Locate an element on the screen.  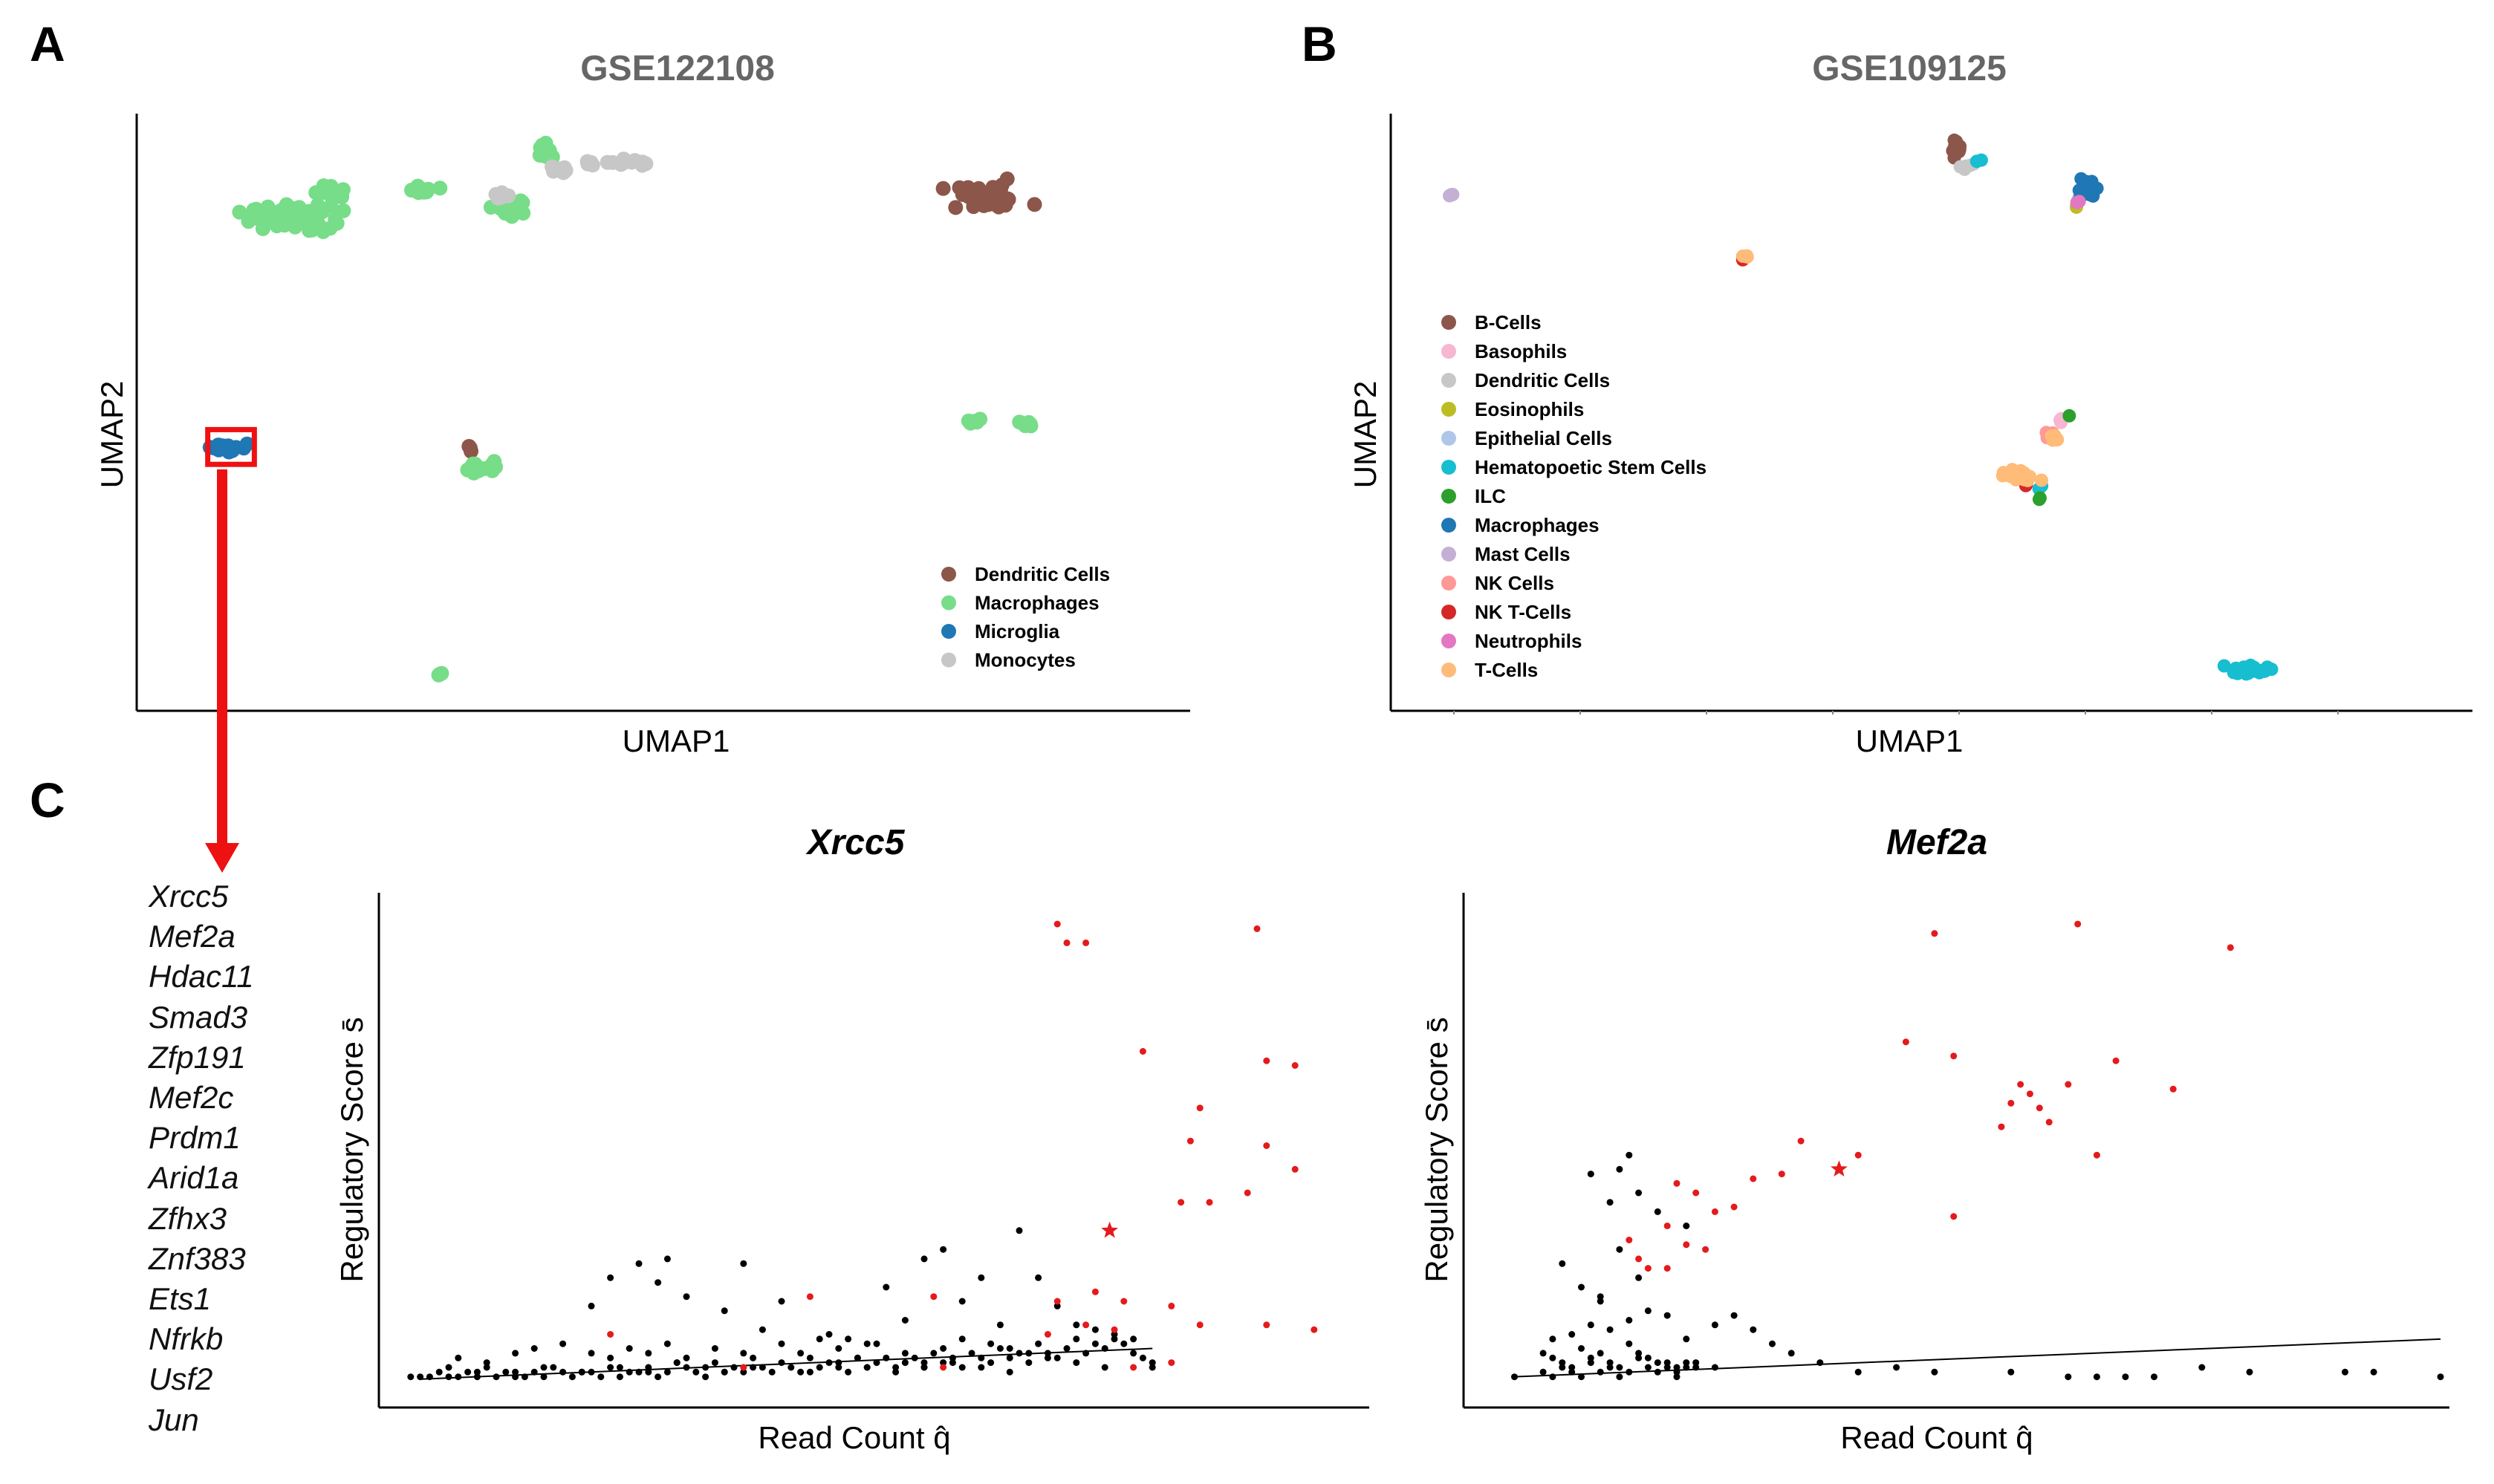
points-layer is located at coordinates (1861, 407).